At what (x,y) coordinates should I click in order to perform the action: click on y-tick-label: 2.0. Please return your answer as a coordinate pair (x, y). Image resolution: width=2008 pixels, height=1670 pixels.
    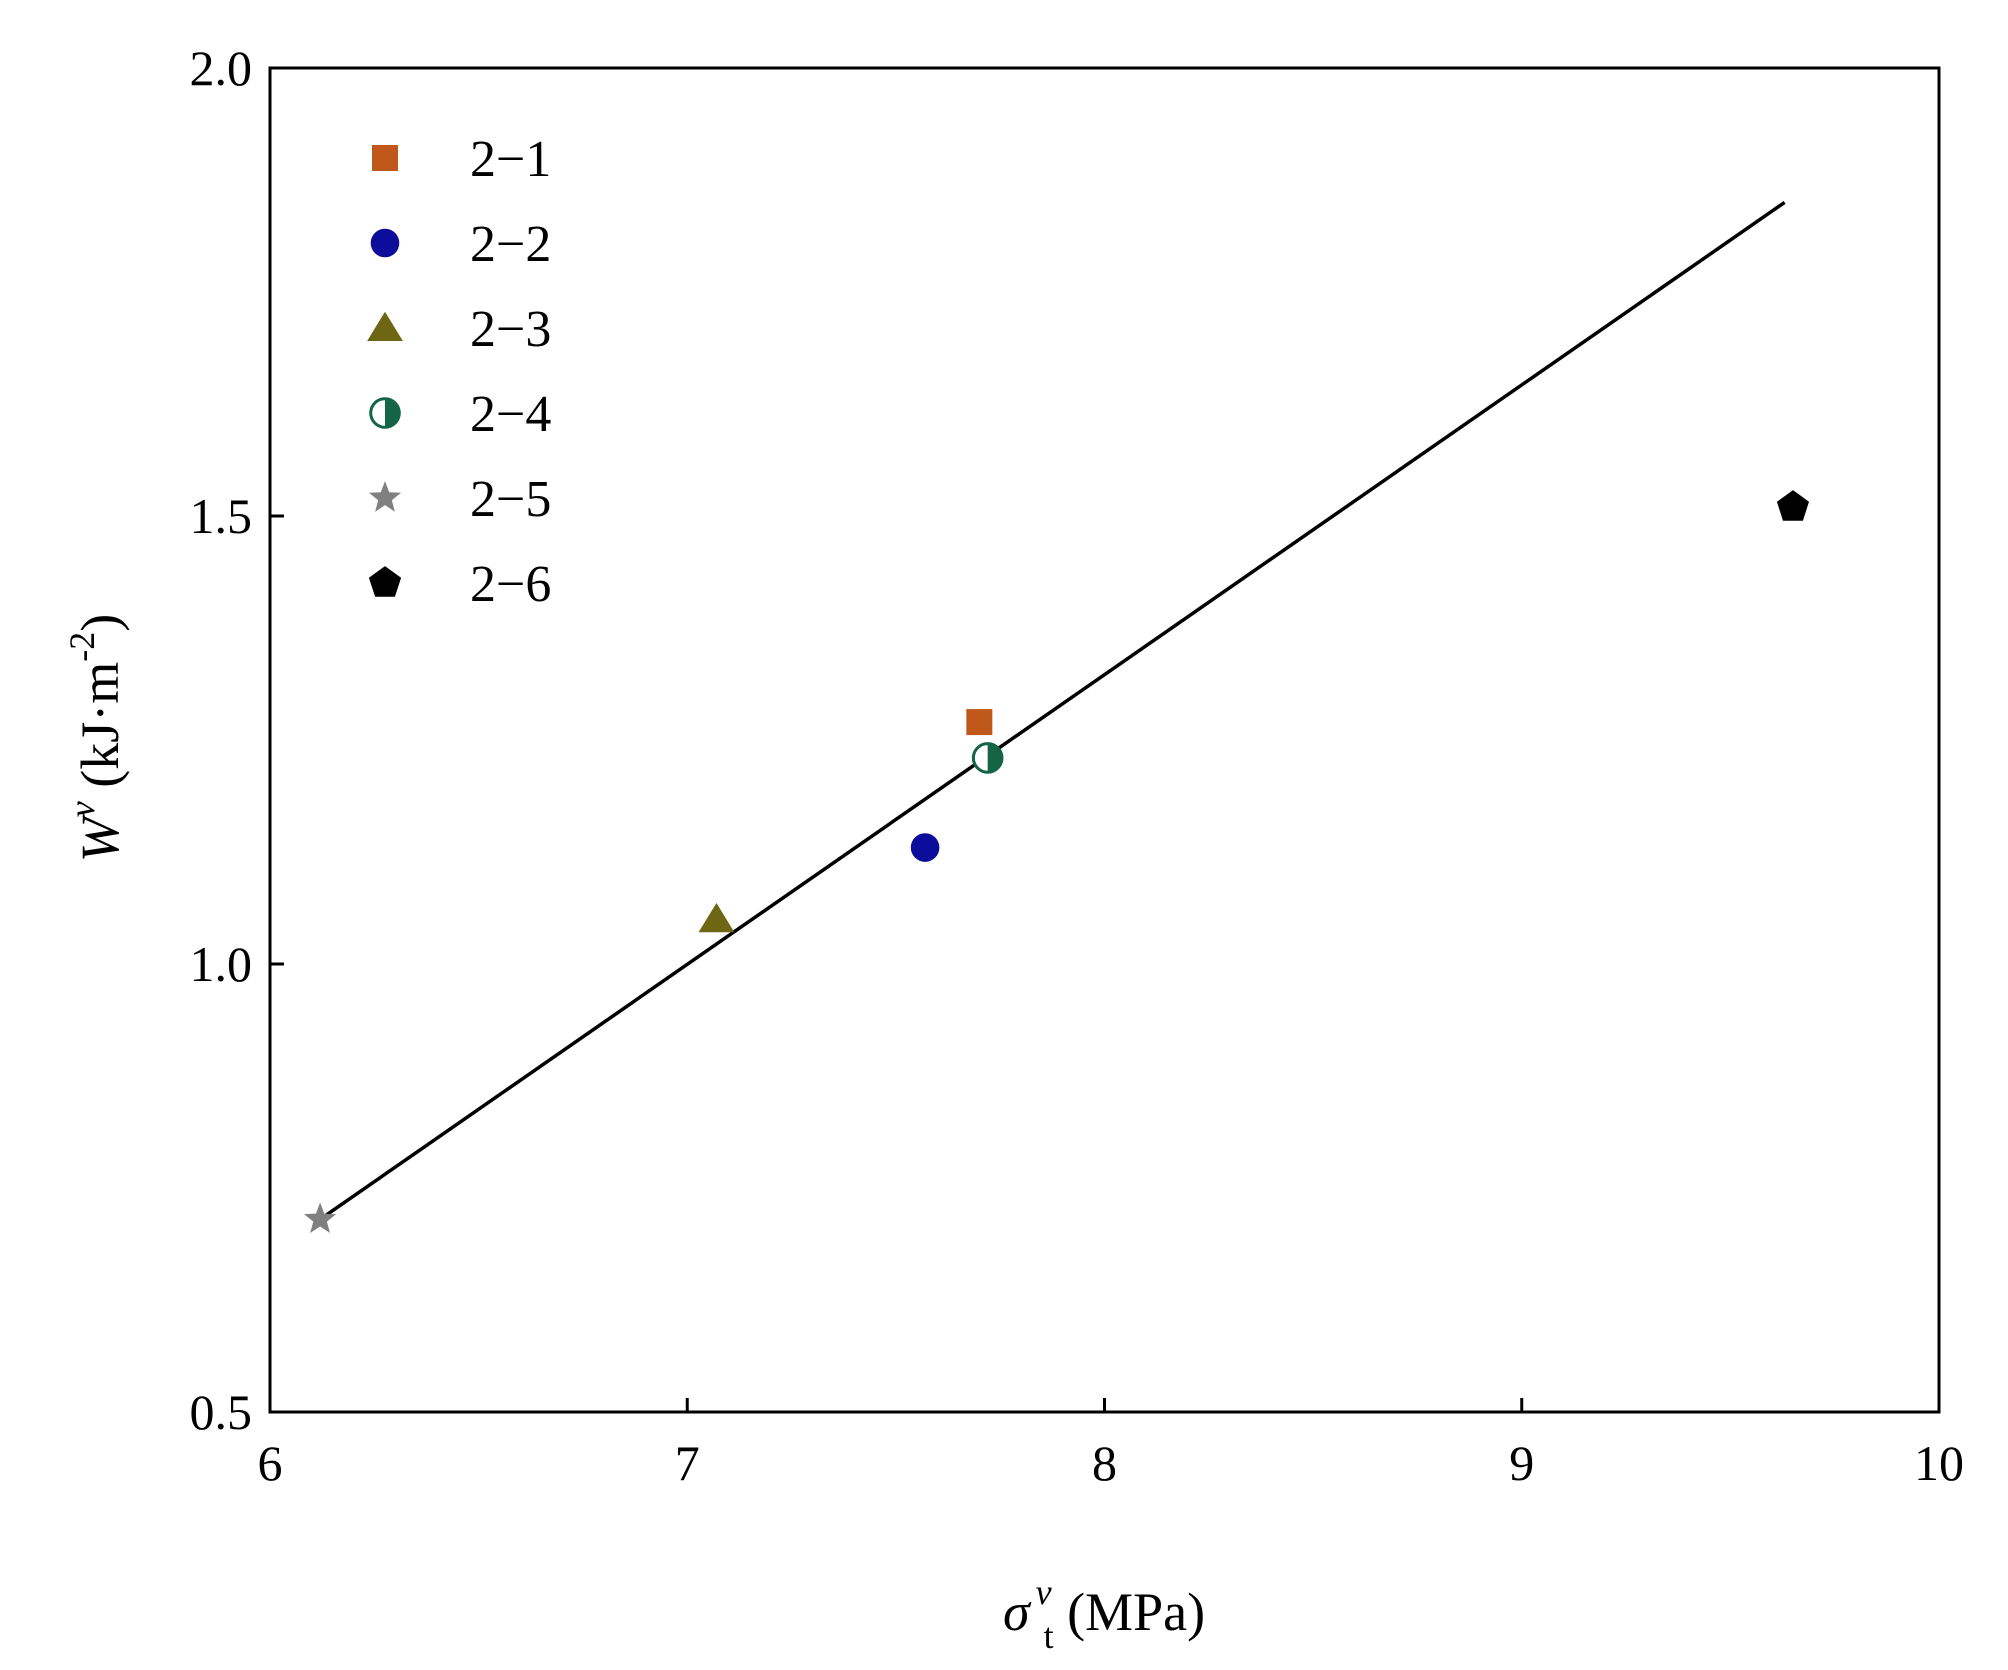
    Looking at the image, I should click on (221, 68).